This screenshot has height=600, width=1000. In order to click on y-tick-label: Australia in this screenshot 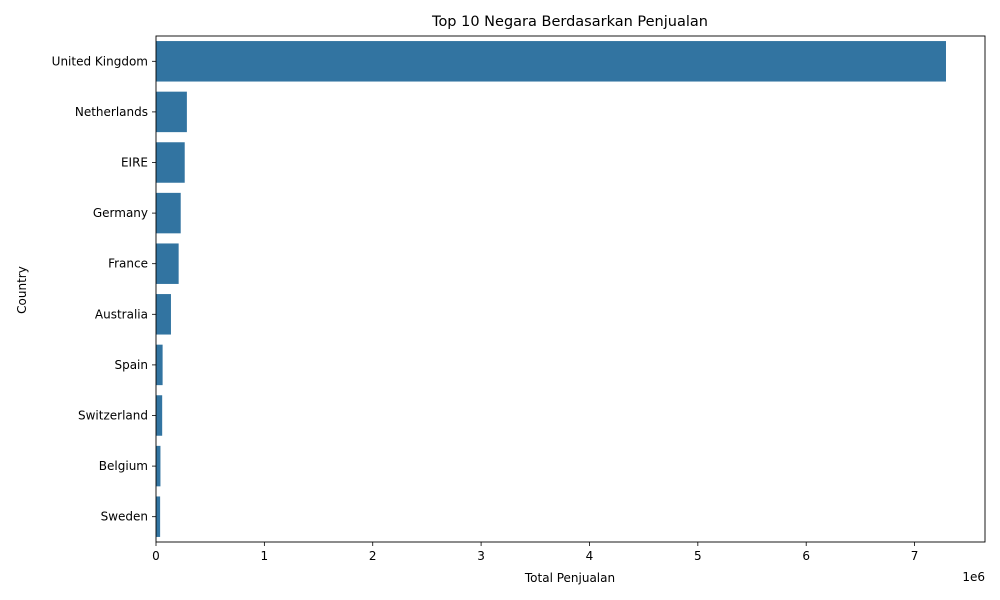, I will do `click(121, 314)`.